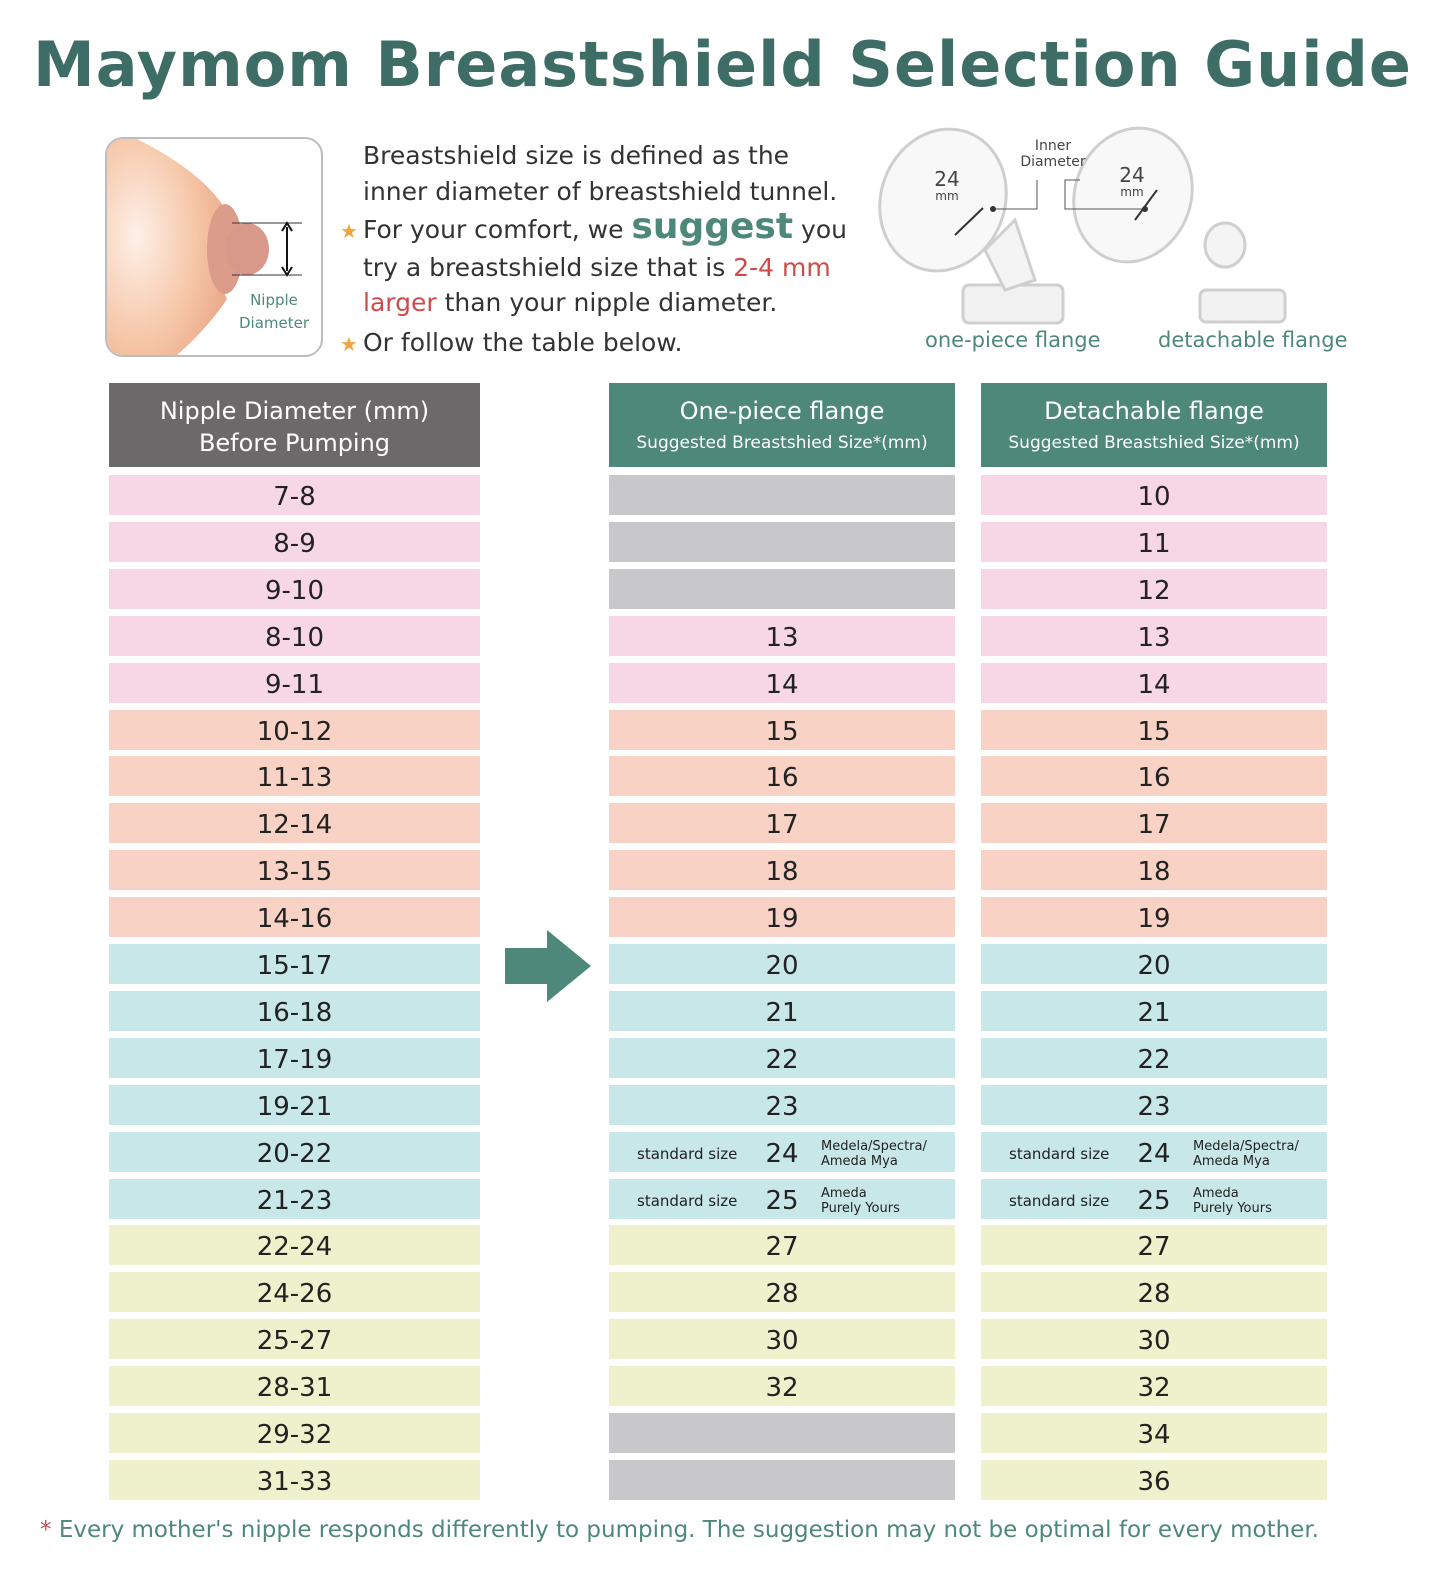 Image resolution: width=1445 pixels, height=1584 pixels. I want to click on nipple-cell: 31-33, so click(294, 1479).